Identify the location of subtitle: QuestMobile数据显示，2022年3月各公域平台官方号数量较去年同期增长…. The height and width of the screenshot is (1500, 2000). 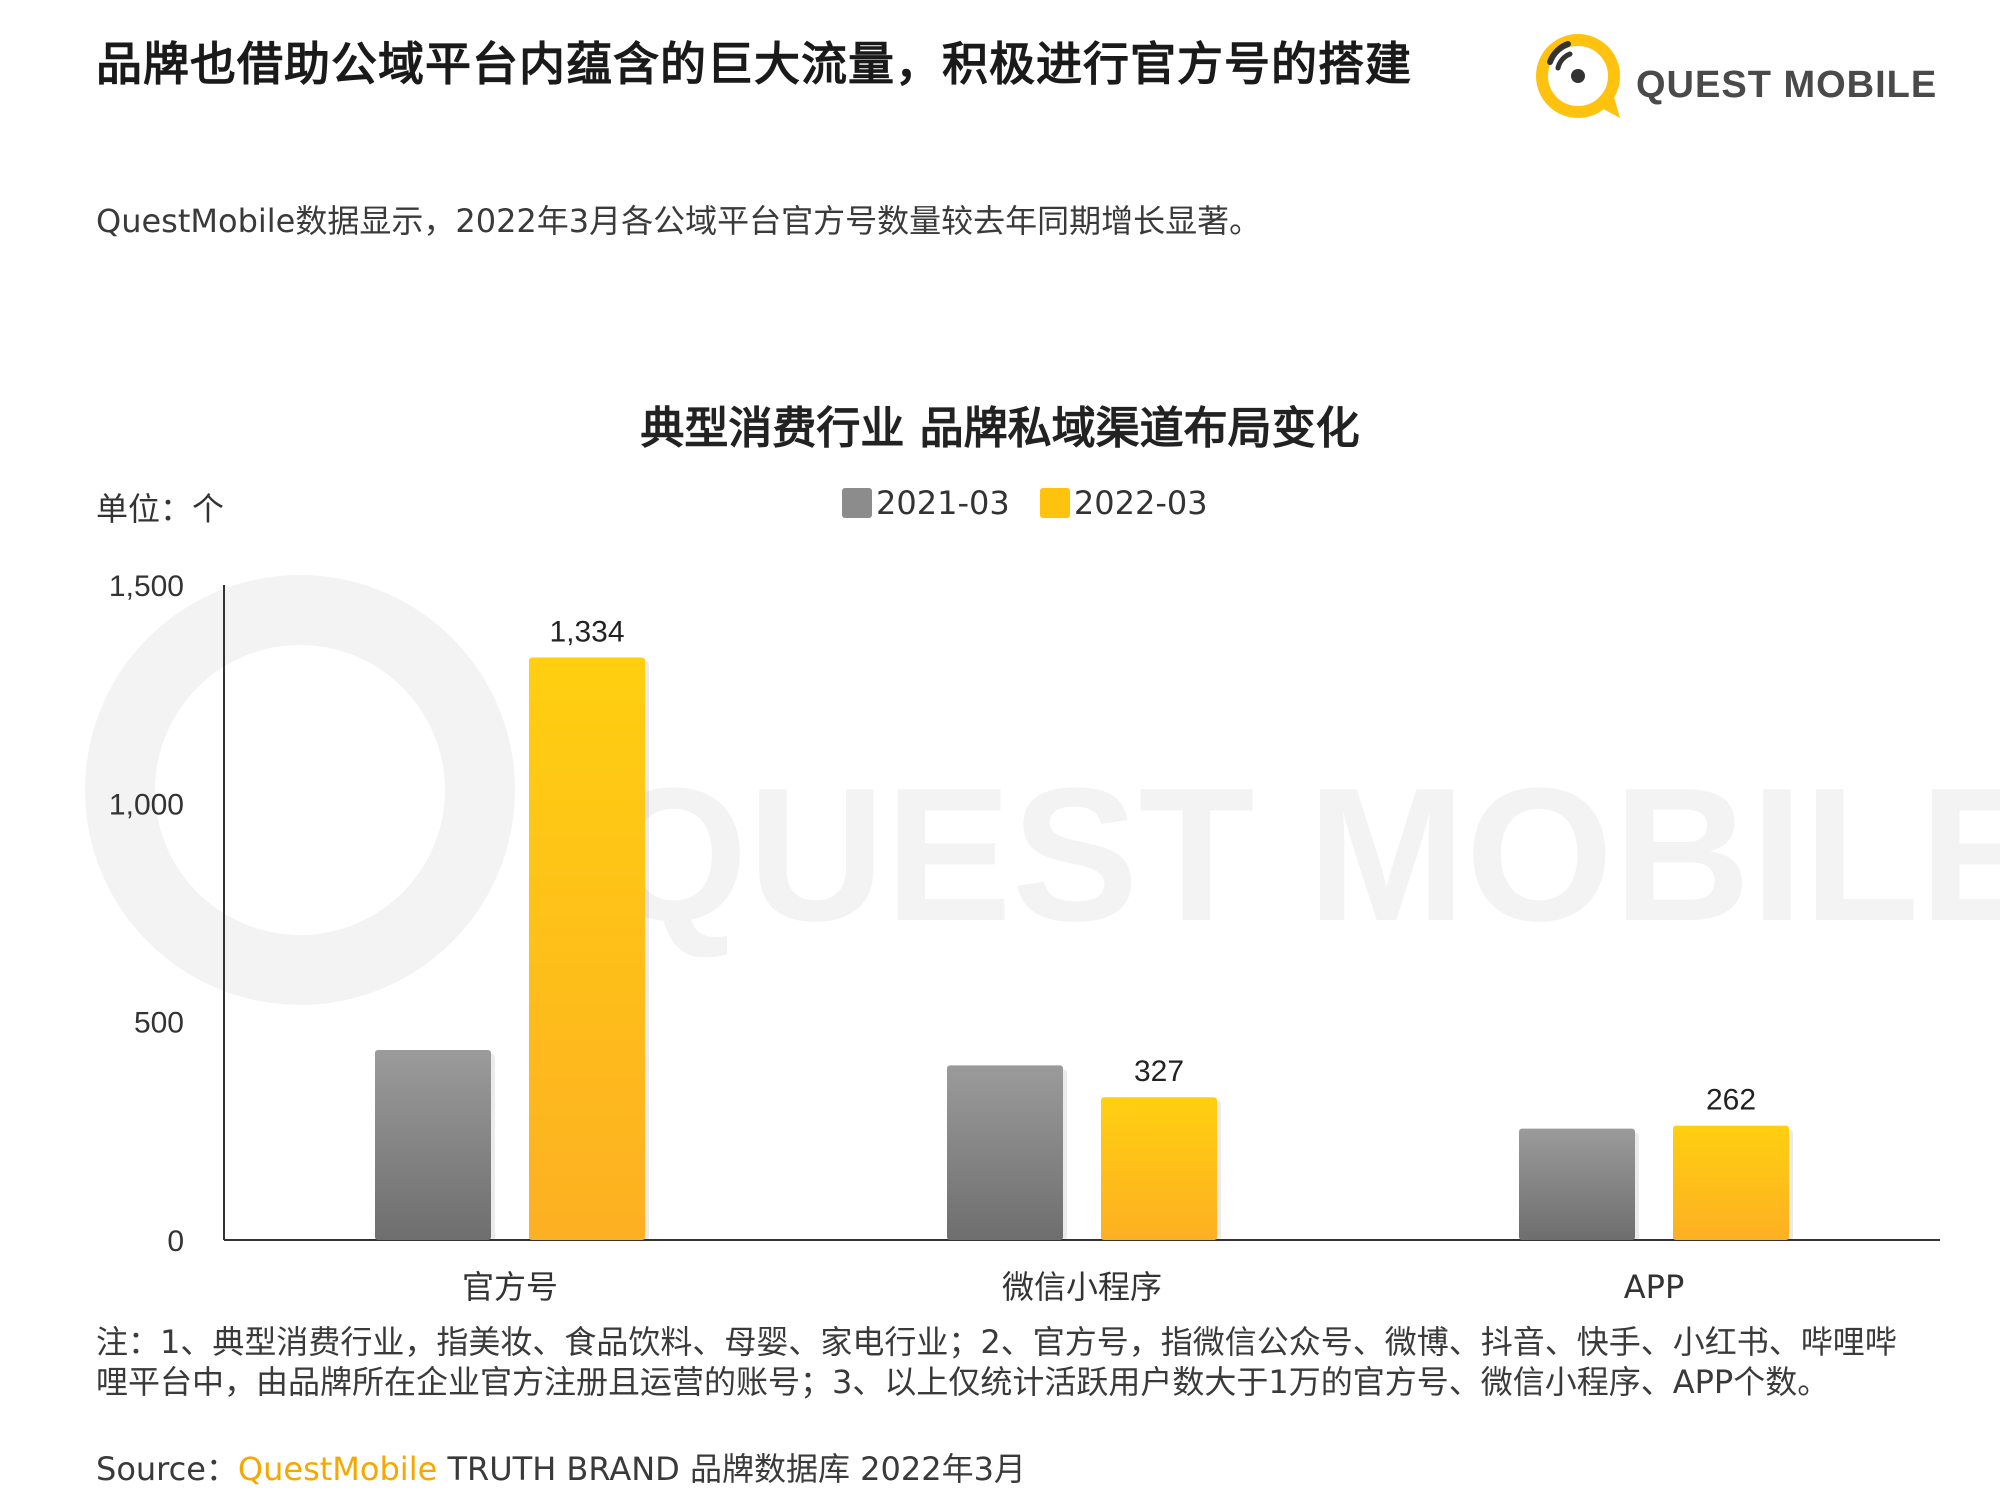
(679, 221).